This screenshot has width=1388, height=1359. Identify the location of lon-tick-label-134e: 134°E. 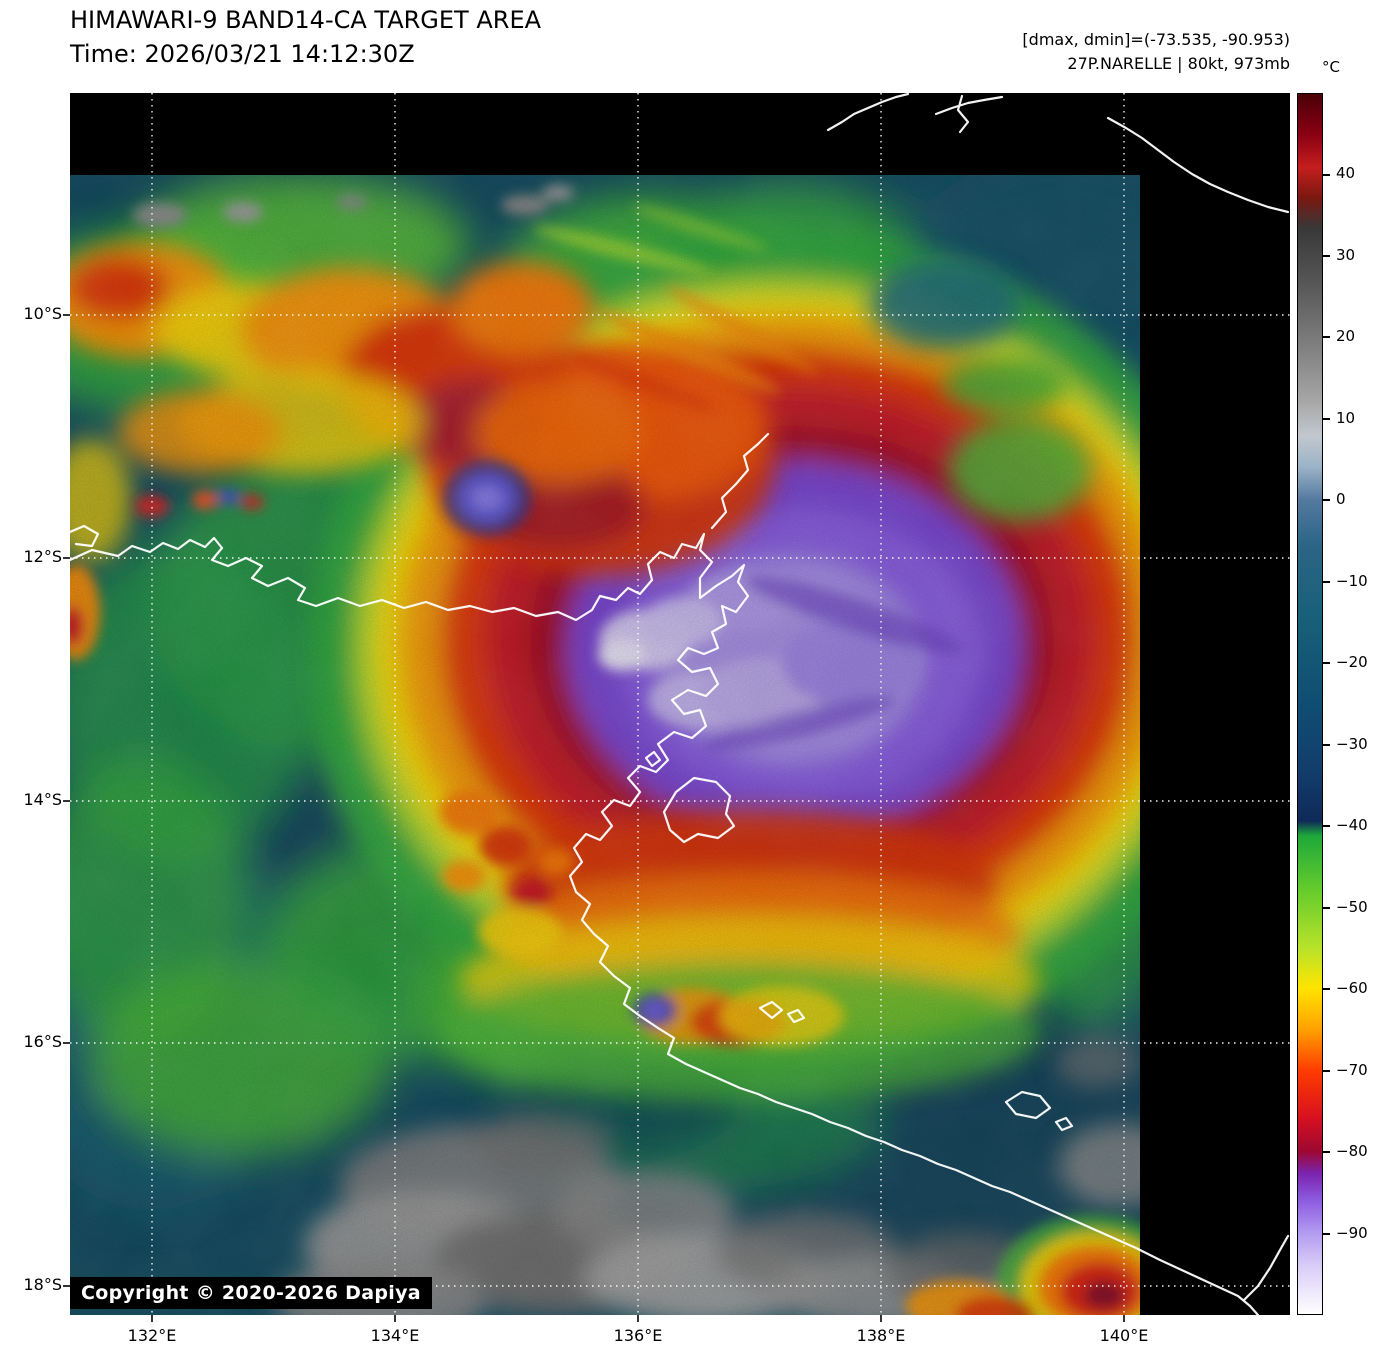
(395, 1335).